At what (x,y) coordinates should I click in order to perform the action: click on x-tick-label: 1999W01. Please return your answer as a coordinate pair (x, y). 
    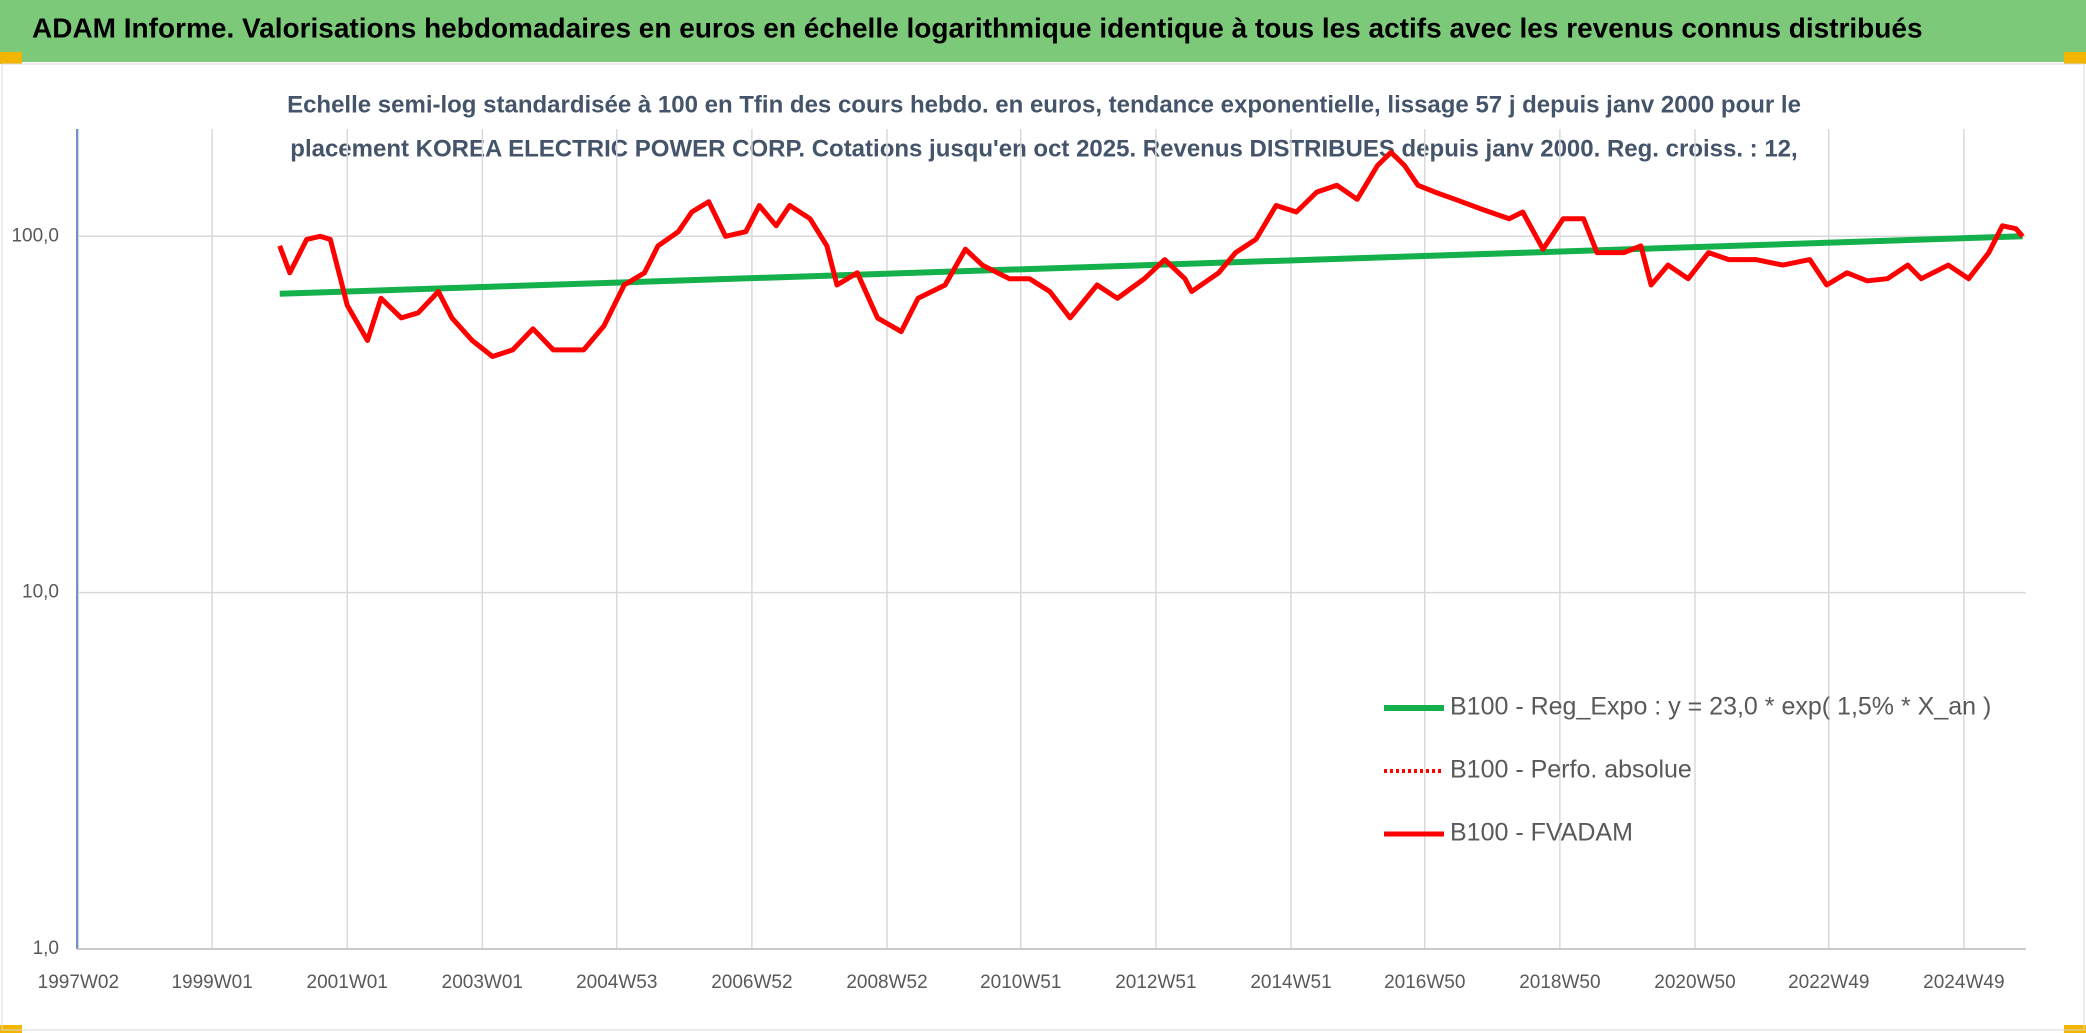
    Looking at the image, I should click on (211, 982).